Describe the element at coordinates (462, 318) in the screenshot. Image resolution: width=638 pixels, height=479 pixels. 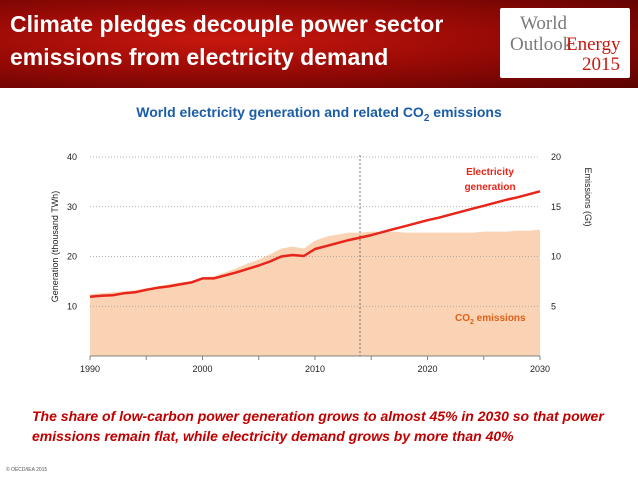
I see `co2-label-text: CO` at that location.